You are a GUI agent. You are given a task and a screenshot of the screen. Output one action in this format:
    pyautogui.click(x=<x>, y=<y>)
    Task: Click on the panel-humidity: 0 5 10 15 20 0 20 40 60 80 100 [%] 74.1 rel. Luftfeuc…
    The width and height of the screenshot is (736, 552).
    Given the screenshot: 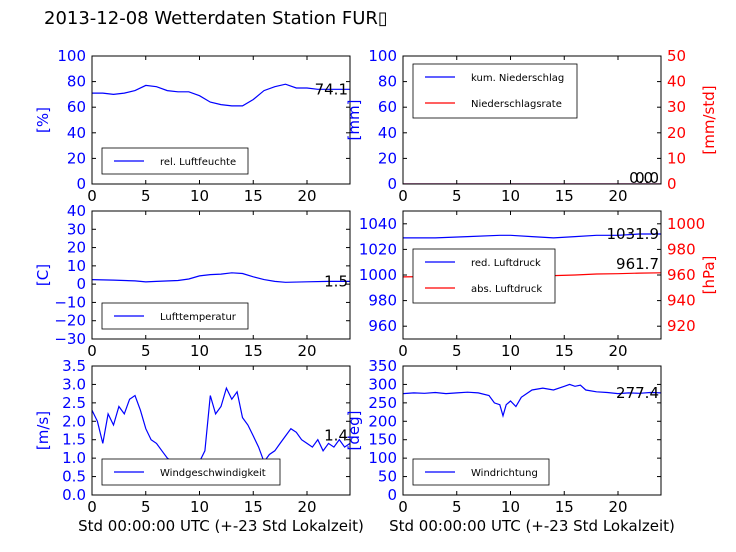 What is the action you would take?
    pyautogui.click(x=192, y=126)
    